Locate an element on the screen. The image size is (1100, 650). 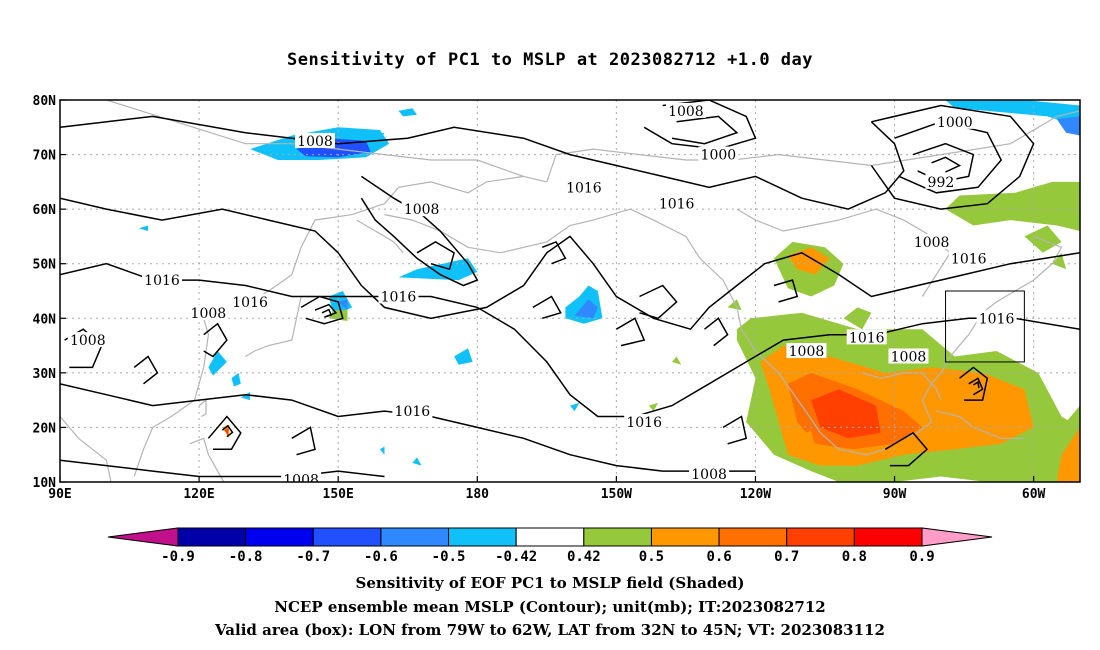
lat-tick-label: 30N is located at coordinates (45, 374).